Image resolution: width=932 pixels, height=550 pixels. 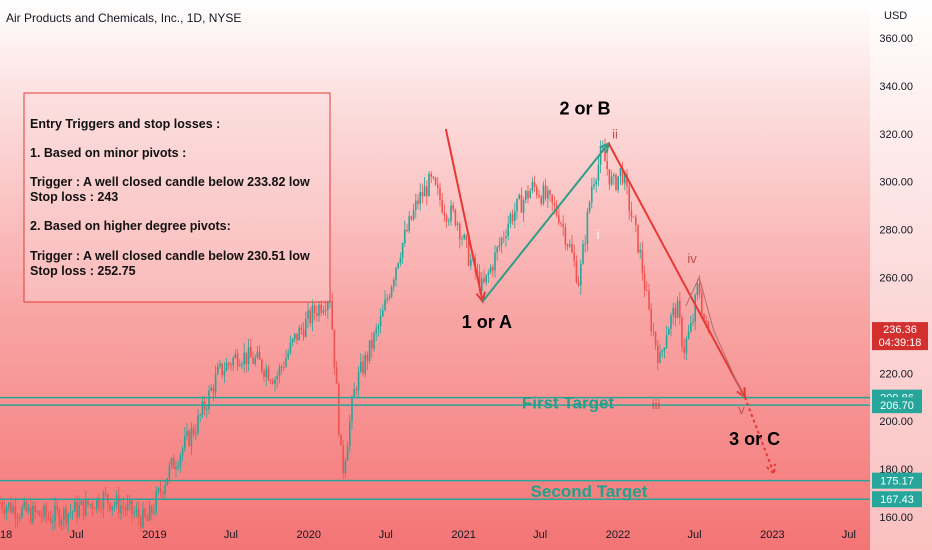 I want to click on target-price: 175.17, so click(x=897, y=482).